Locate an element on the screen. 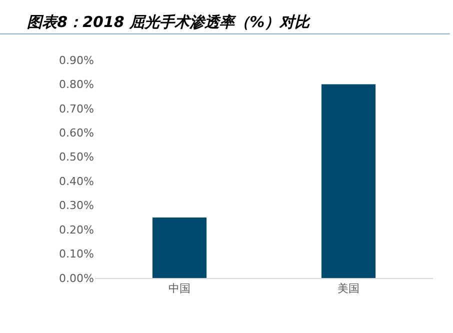  y-tick-label: 0.40% is located at coordinates (76, 181).